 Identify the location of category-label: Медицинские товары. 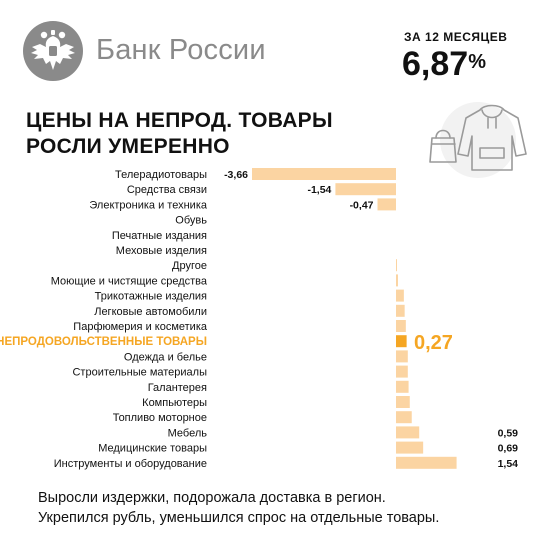
(152, 449).